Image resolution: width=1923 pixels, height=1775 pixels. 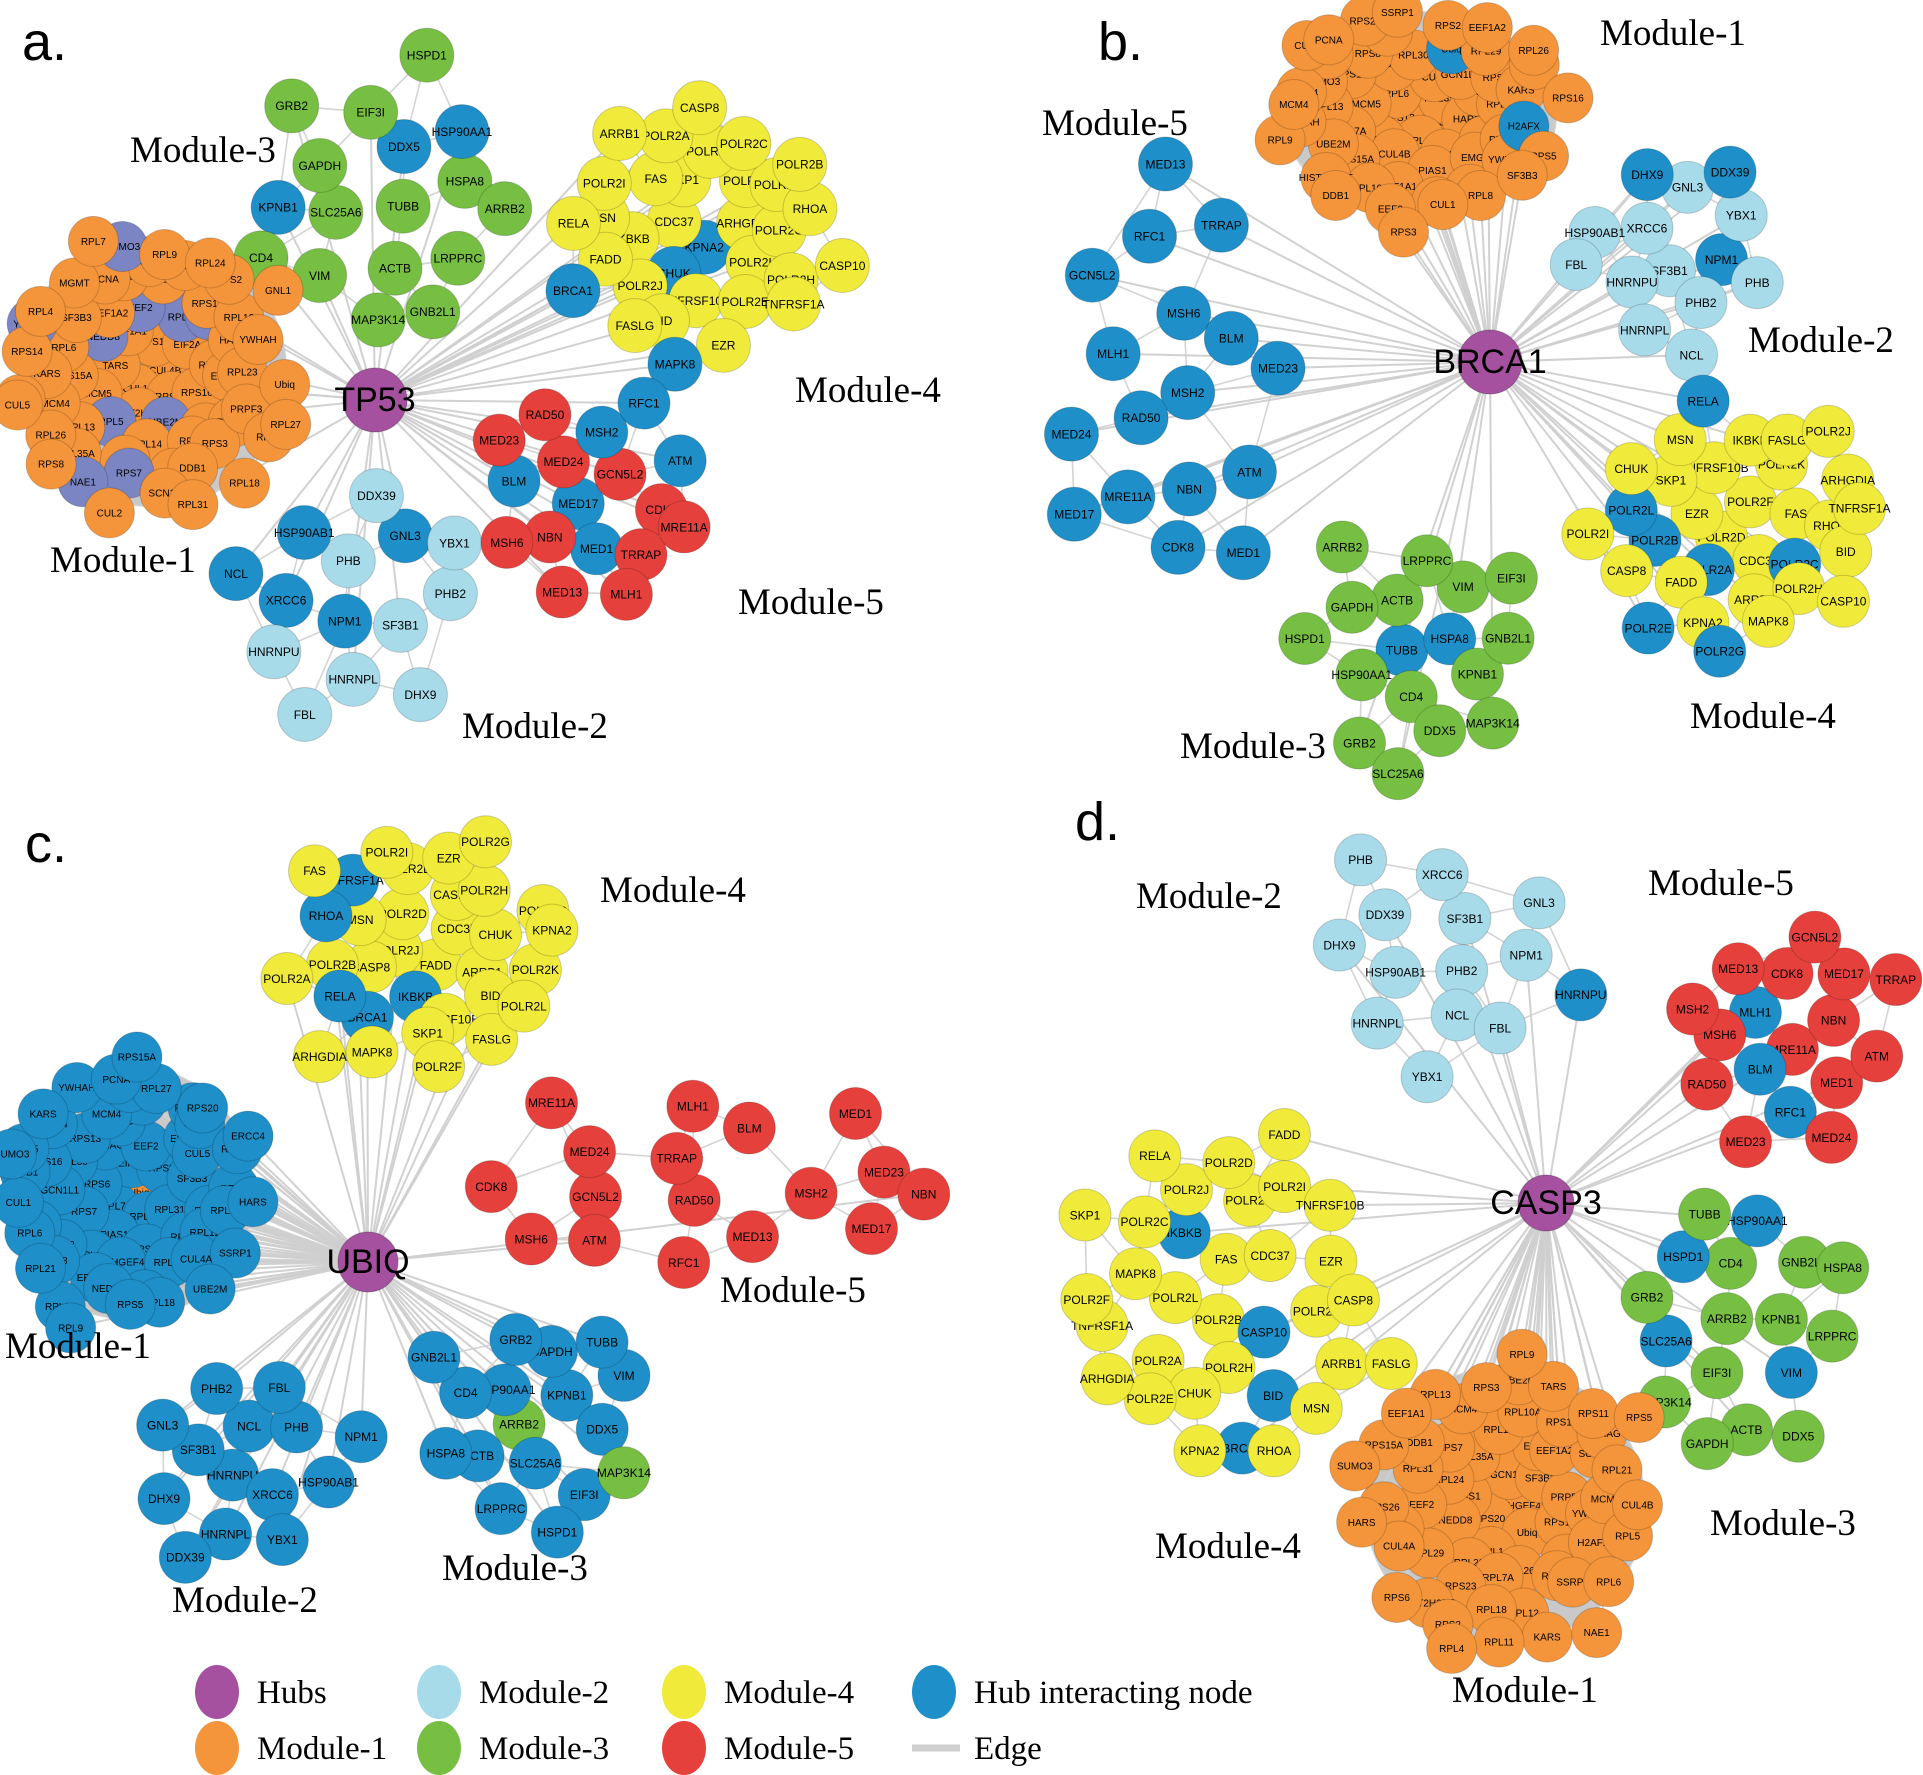 I want to click on node-circle-POLR2A, so click(x=287, y=978).